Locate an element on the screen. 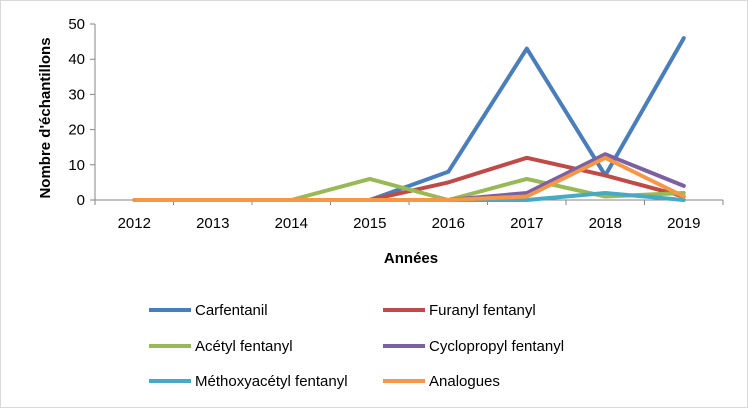 The image size is (748, 409). legend-item: Analogues is located at coordinates (441, 381).